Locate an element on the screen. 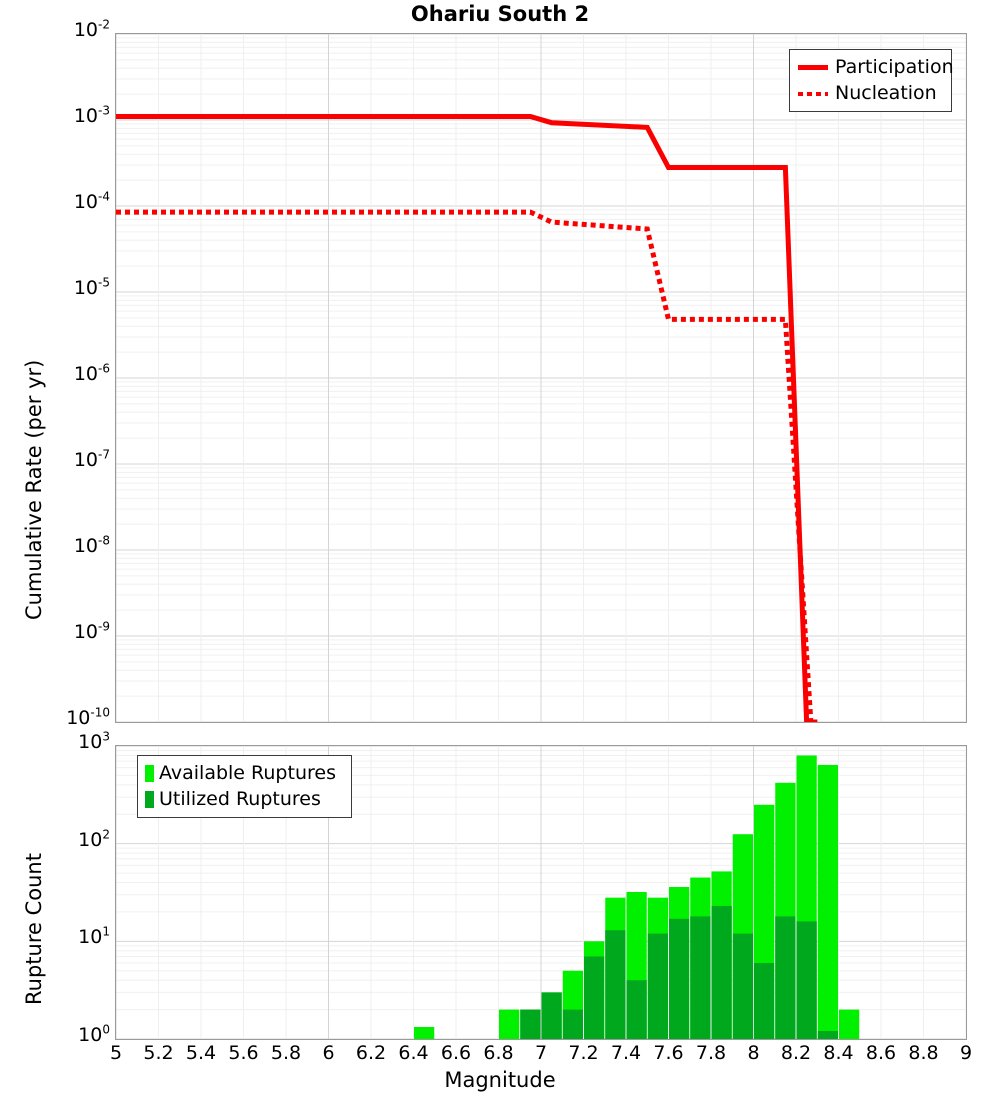  top-ytick--7: 10⁻⁷ is located at coordinates (91, 459).